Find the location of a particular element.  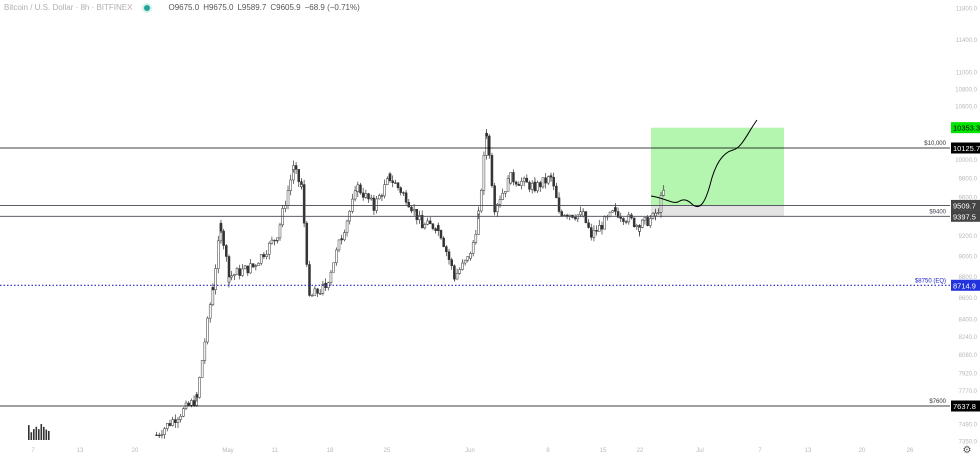

x-tick-label: 7 is located at coordinates (760, 451).